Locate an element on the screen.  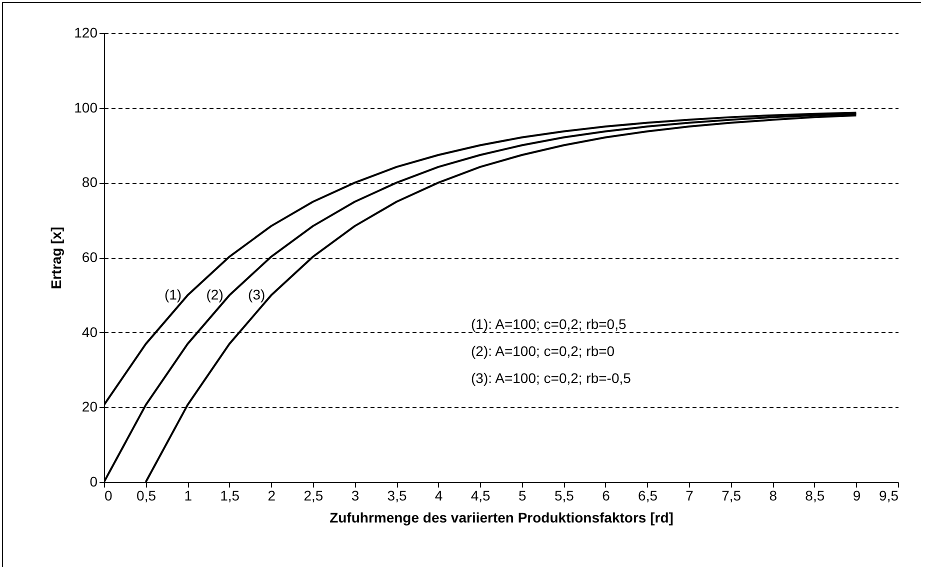
y-tick-label: 40 is located at coordinates (90, 332).